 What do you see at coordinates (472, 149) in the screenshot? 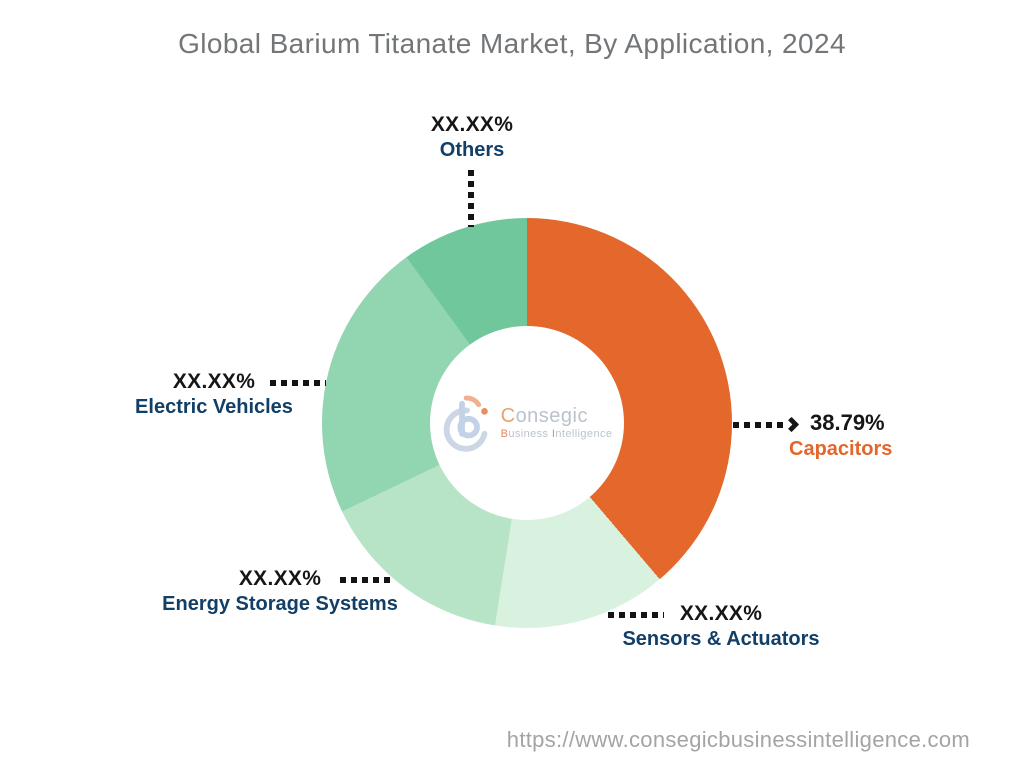
I see `others-label: Others` at bounding box center [472, 149].